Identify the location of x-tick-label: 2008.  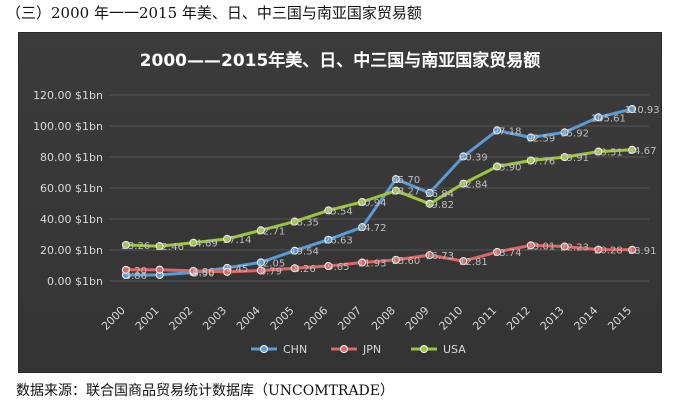
(383, 318).